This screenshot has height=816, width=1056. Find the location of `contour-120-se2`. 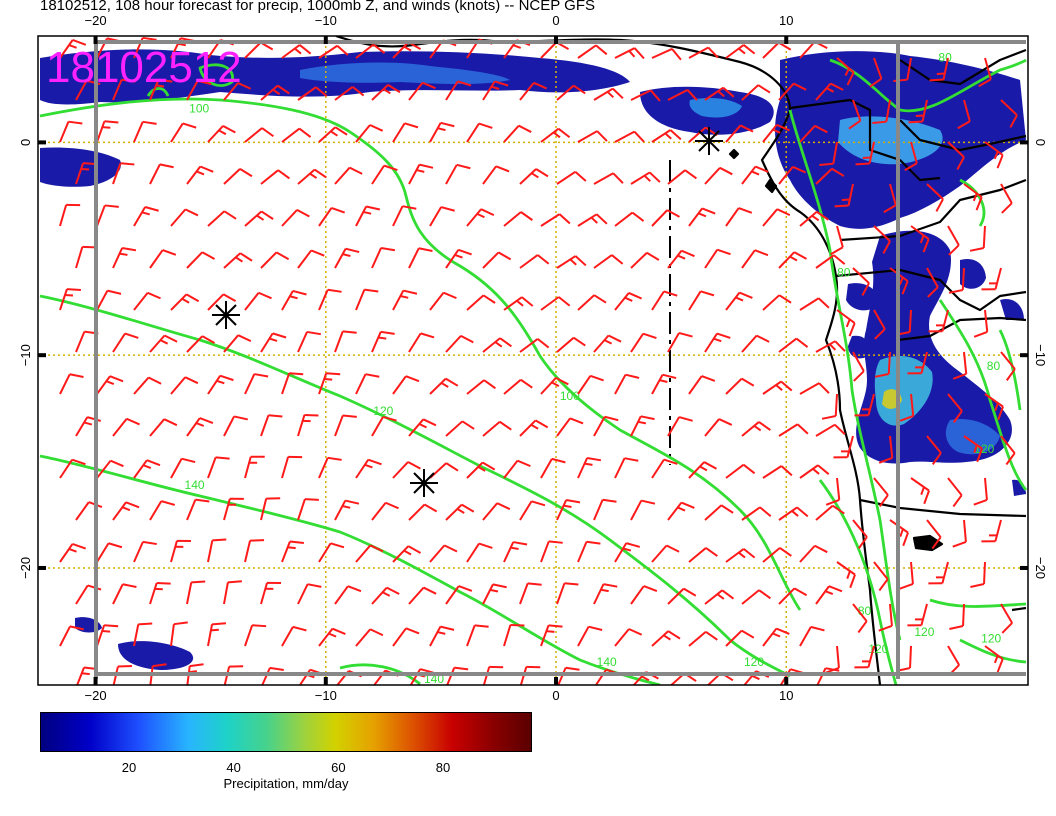

contour-120-se2 is located at coordinates (993, 651).